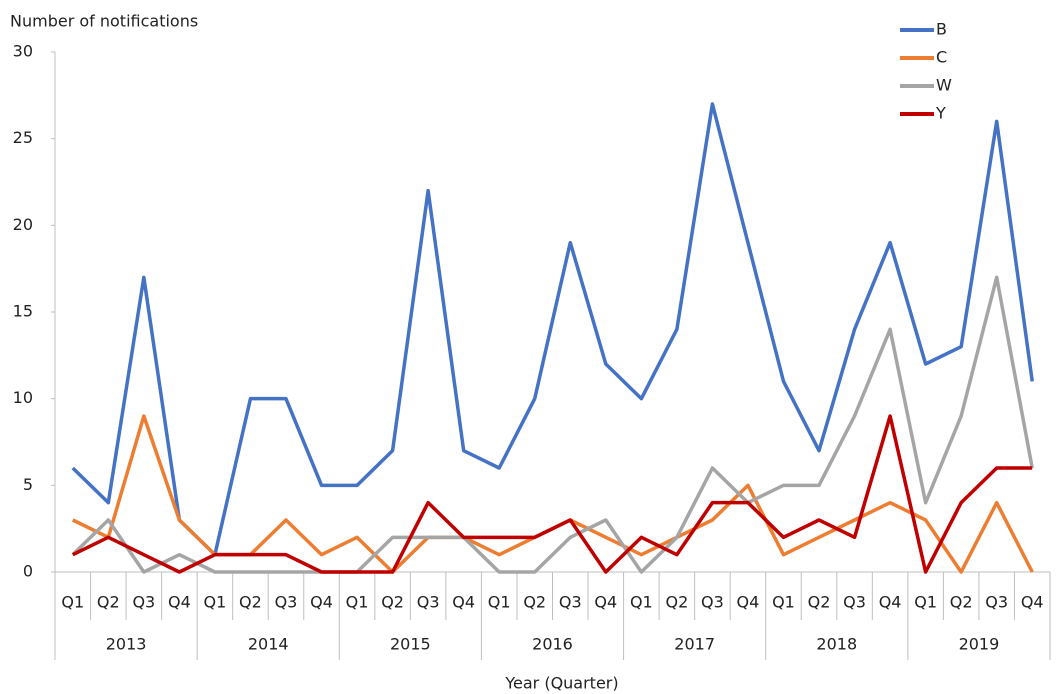 This screenshot has width=1060, height=694. What do you see at coordinates (941, 57) in the screenshot?
I see `legend-label: C` at bounding box center [941, 57].